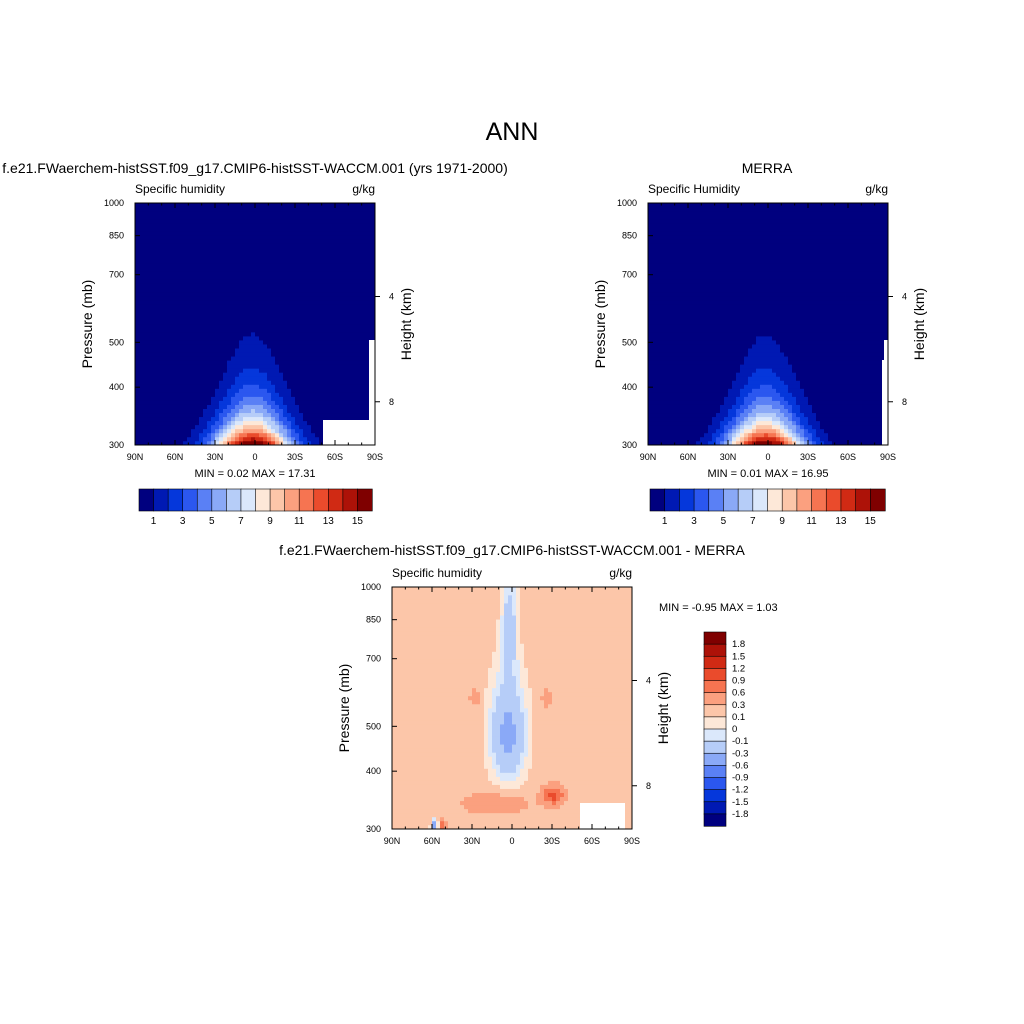 The height and width of the screenshot is (1024, 1024). I want to click on colorbar-swatch, so click(161, 500).